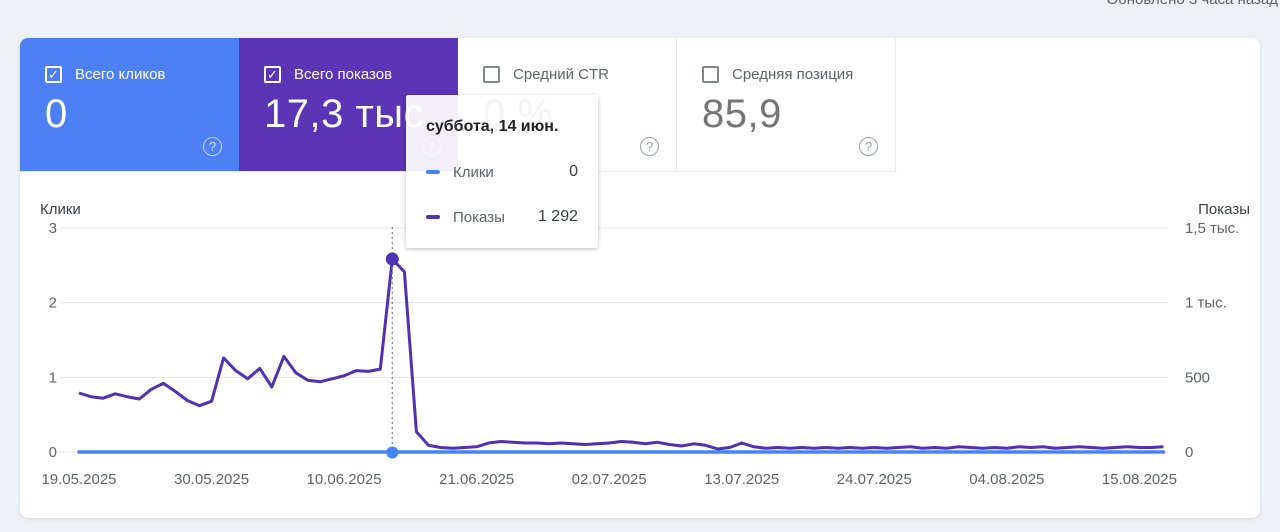 This screenshot has width=1280, height=532. Describe the element at coordinates (492, 126) in the screenshot. I see `tooltip-date: суббота, 14 июн.` at that location.